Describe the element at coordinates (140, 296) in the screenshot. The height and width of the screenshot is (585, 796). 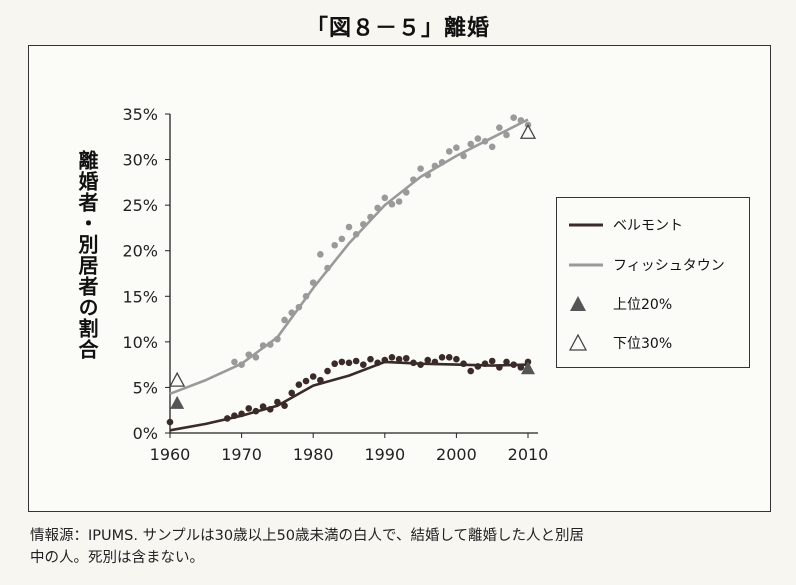
I see `y-tick-label: 15%` at that location.